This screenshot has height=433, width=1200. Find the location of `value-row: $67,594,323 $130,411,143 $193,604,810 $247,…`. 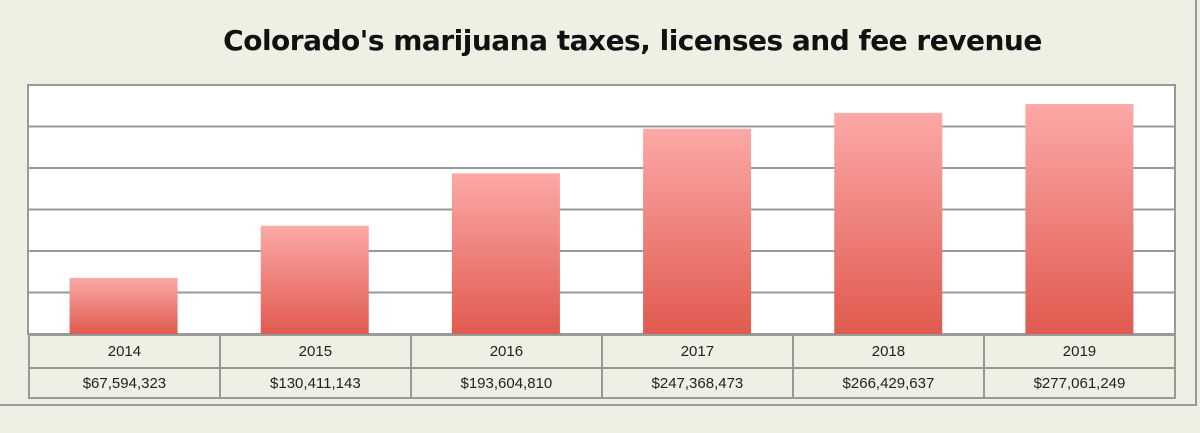

value-row: $67,594,323 $130,411,143 $193,604,810 $247,… is located at coordinates (602, 383).